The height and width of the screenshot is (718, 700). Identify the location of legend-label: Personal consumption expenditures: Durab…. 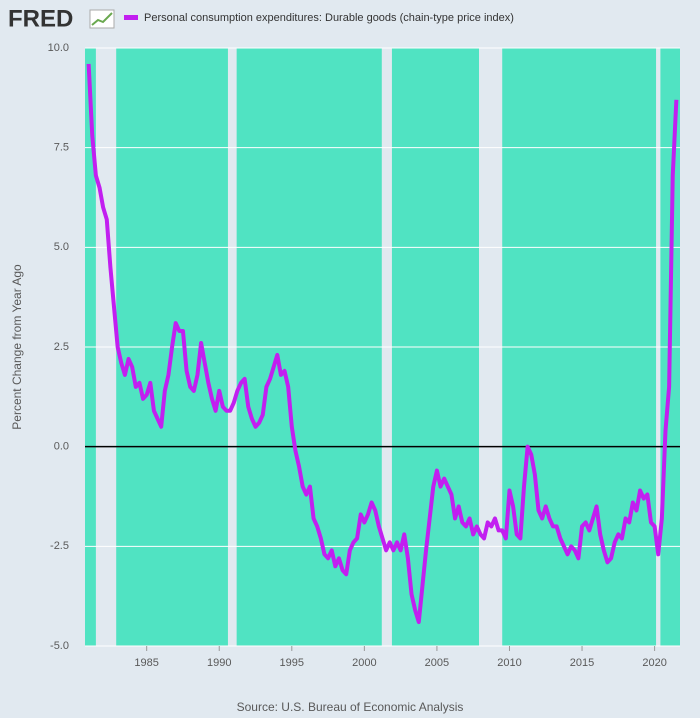
(329, 18).